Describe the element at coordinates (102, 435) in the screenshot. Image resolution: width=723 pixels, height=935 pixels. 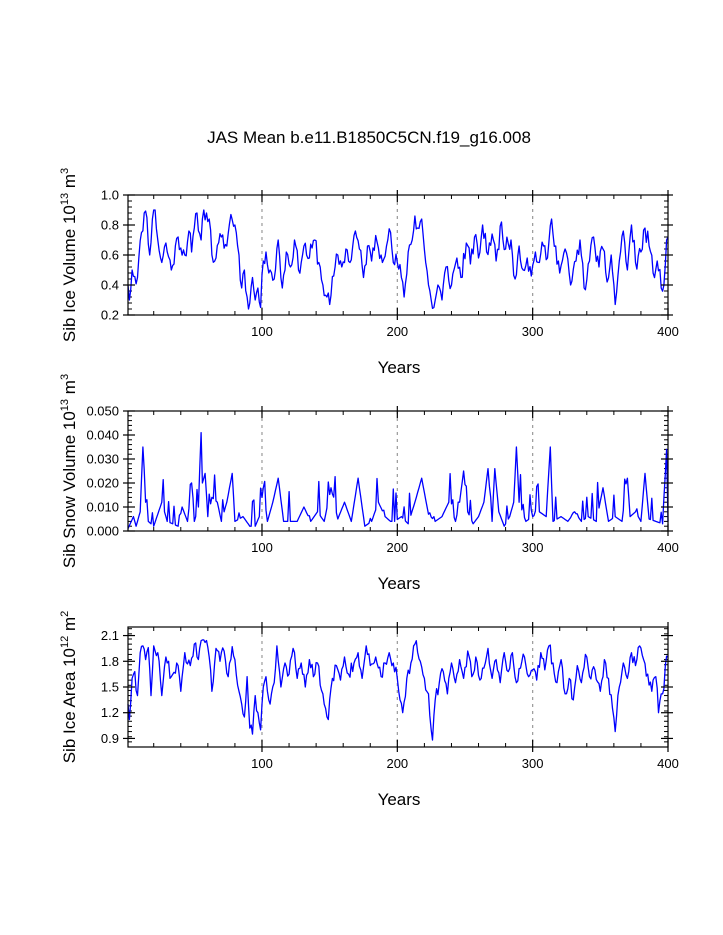
I see `y-tick-label: 0.040` at that location.